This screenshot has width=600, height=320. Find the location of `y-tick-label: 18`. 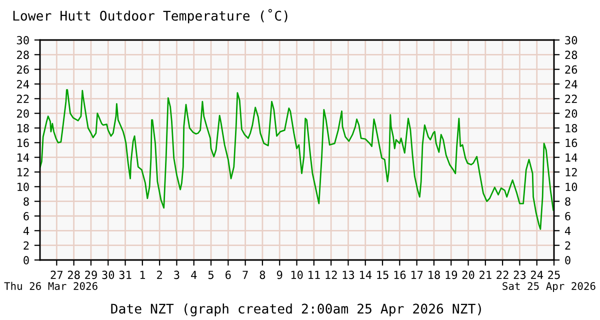

y-tick-label: 18 is located at coordinates (23, 128).